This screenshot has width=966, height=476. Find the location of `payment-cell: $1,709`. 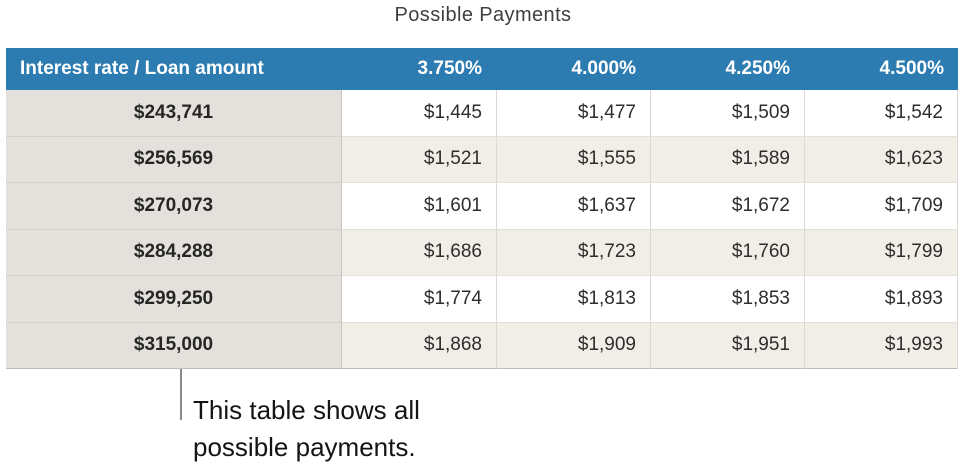

payment-cell: $1,709 is located at coordinates (881, 206).